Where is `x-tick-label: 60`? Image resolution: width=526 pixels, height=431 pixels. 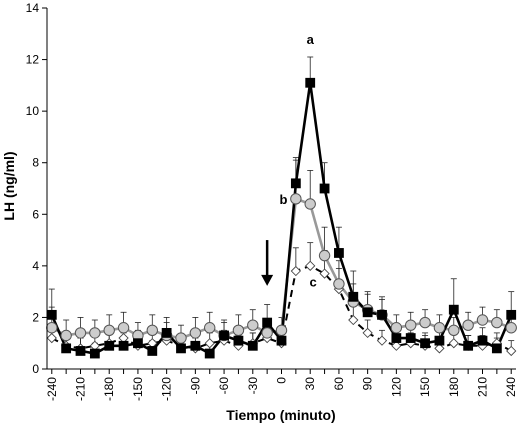
x-tick-label: 60 is located at coordinates (339, 384).